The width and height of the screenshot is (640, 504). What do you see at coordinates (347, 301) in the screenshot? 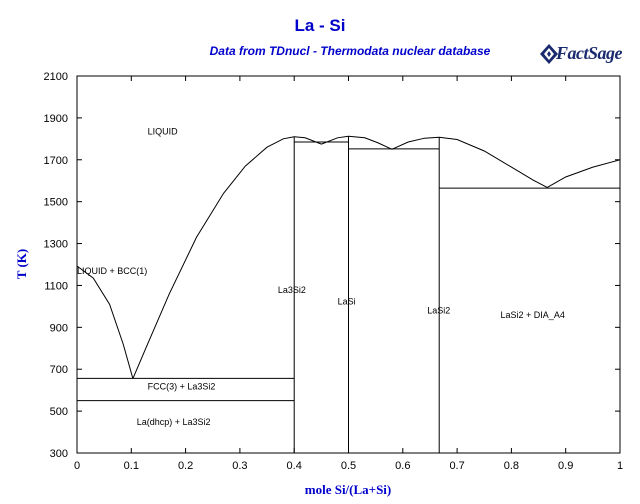
I see `region-label: LaSi` at bounding box center [347, 301].